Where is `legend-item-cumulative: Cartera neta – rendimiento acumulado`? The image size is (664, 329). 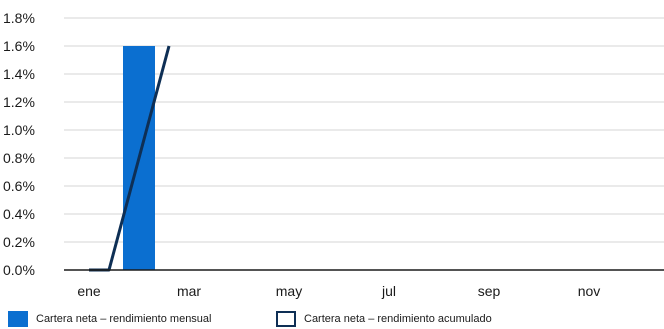
legend-item-cumulative: Cartera neta – rendimiento acumulado is located at coordinates (384, 319).